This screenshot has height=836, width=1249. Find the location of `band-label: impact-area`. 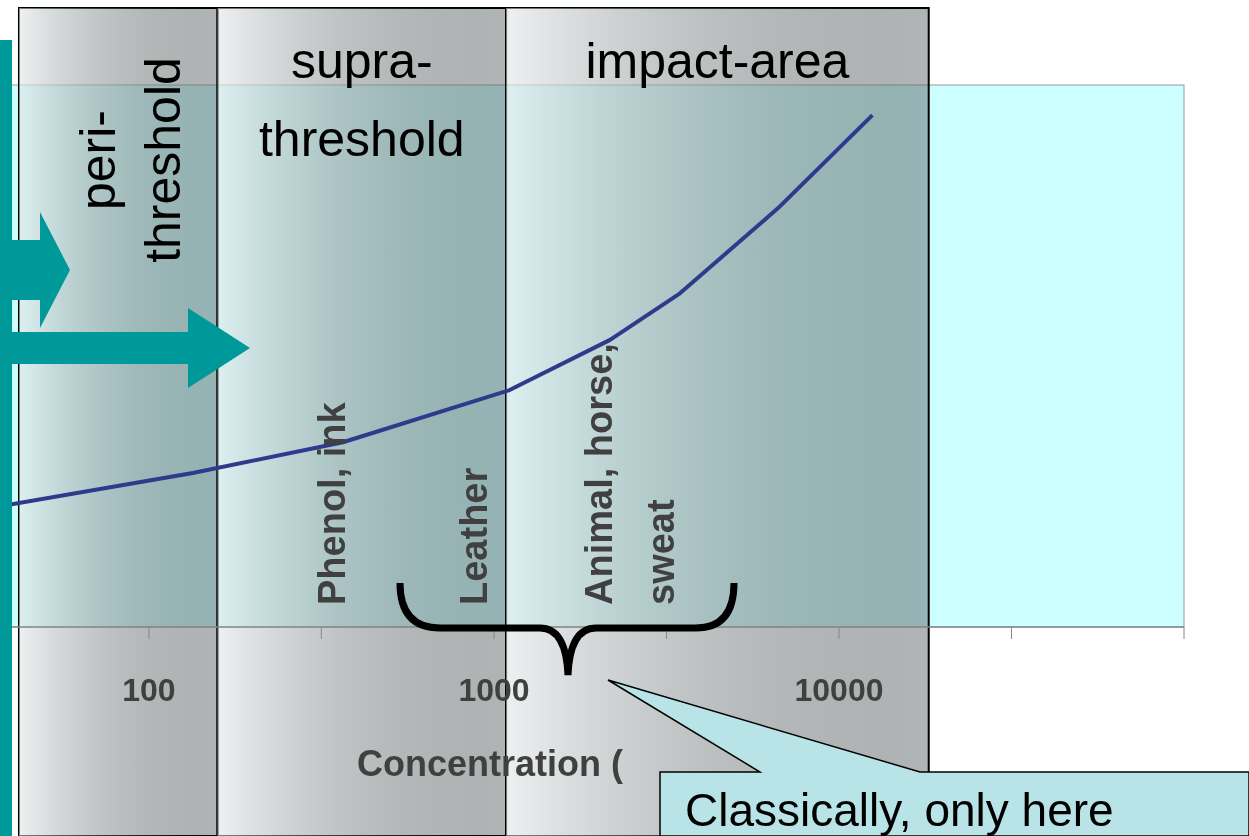

band-label: impact-area is located at coordinates (717, 61).